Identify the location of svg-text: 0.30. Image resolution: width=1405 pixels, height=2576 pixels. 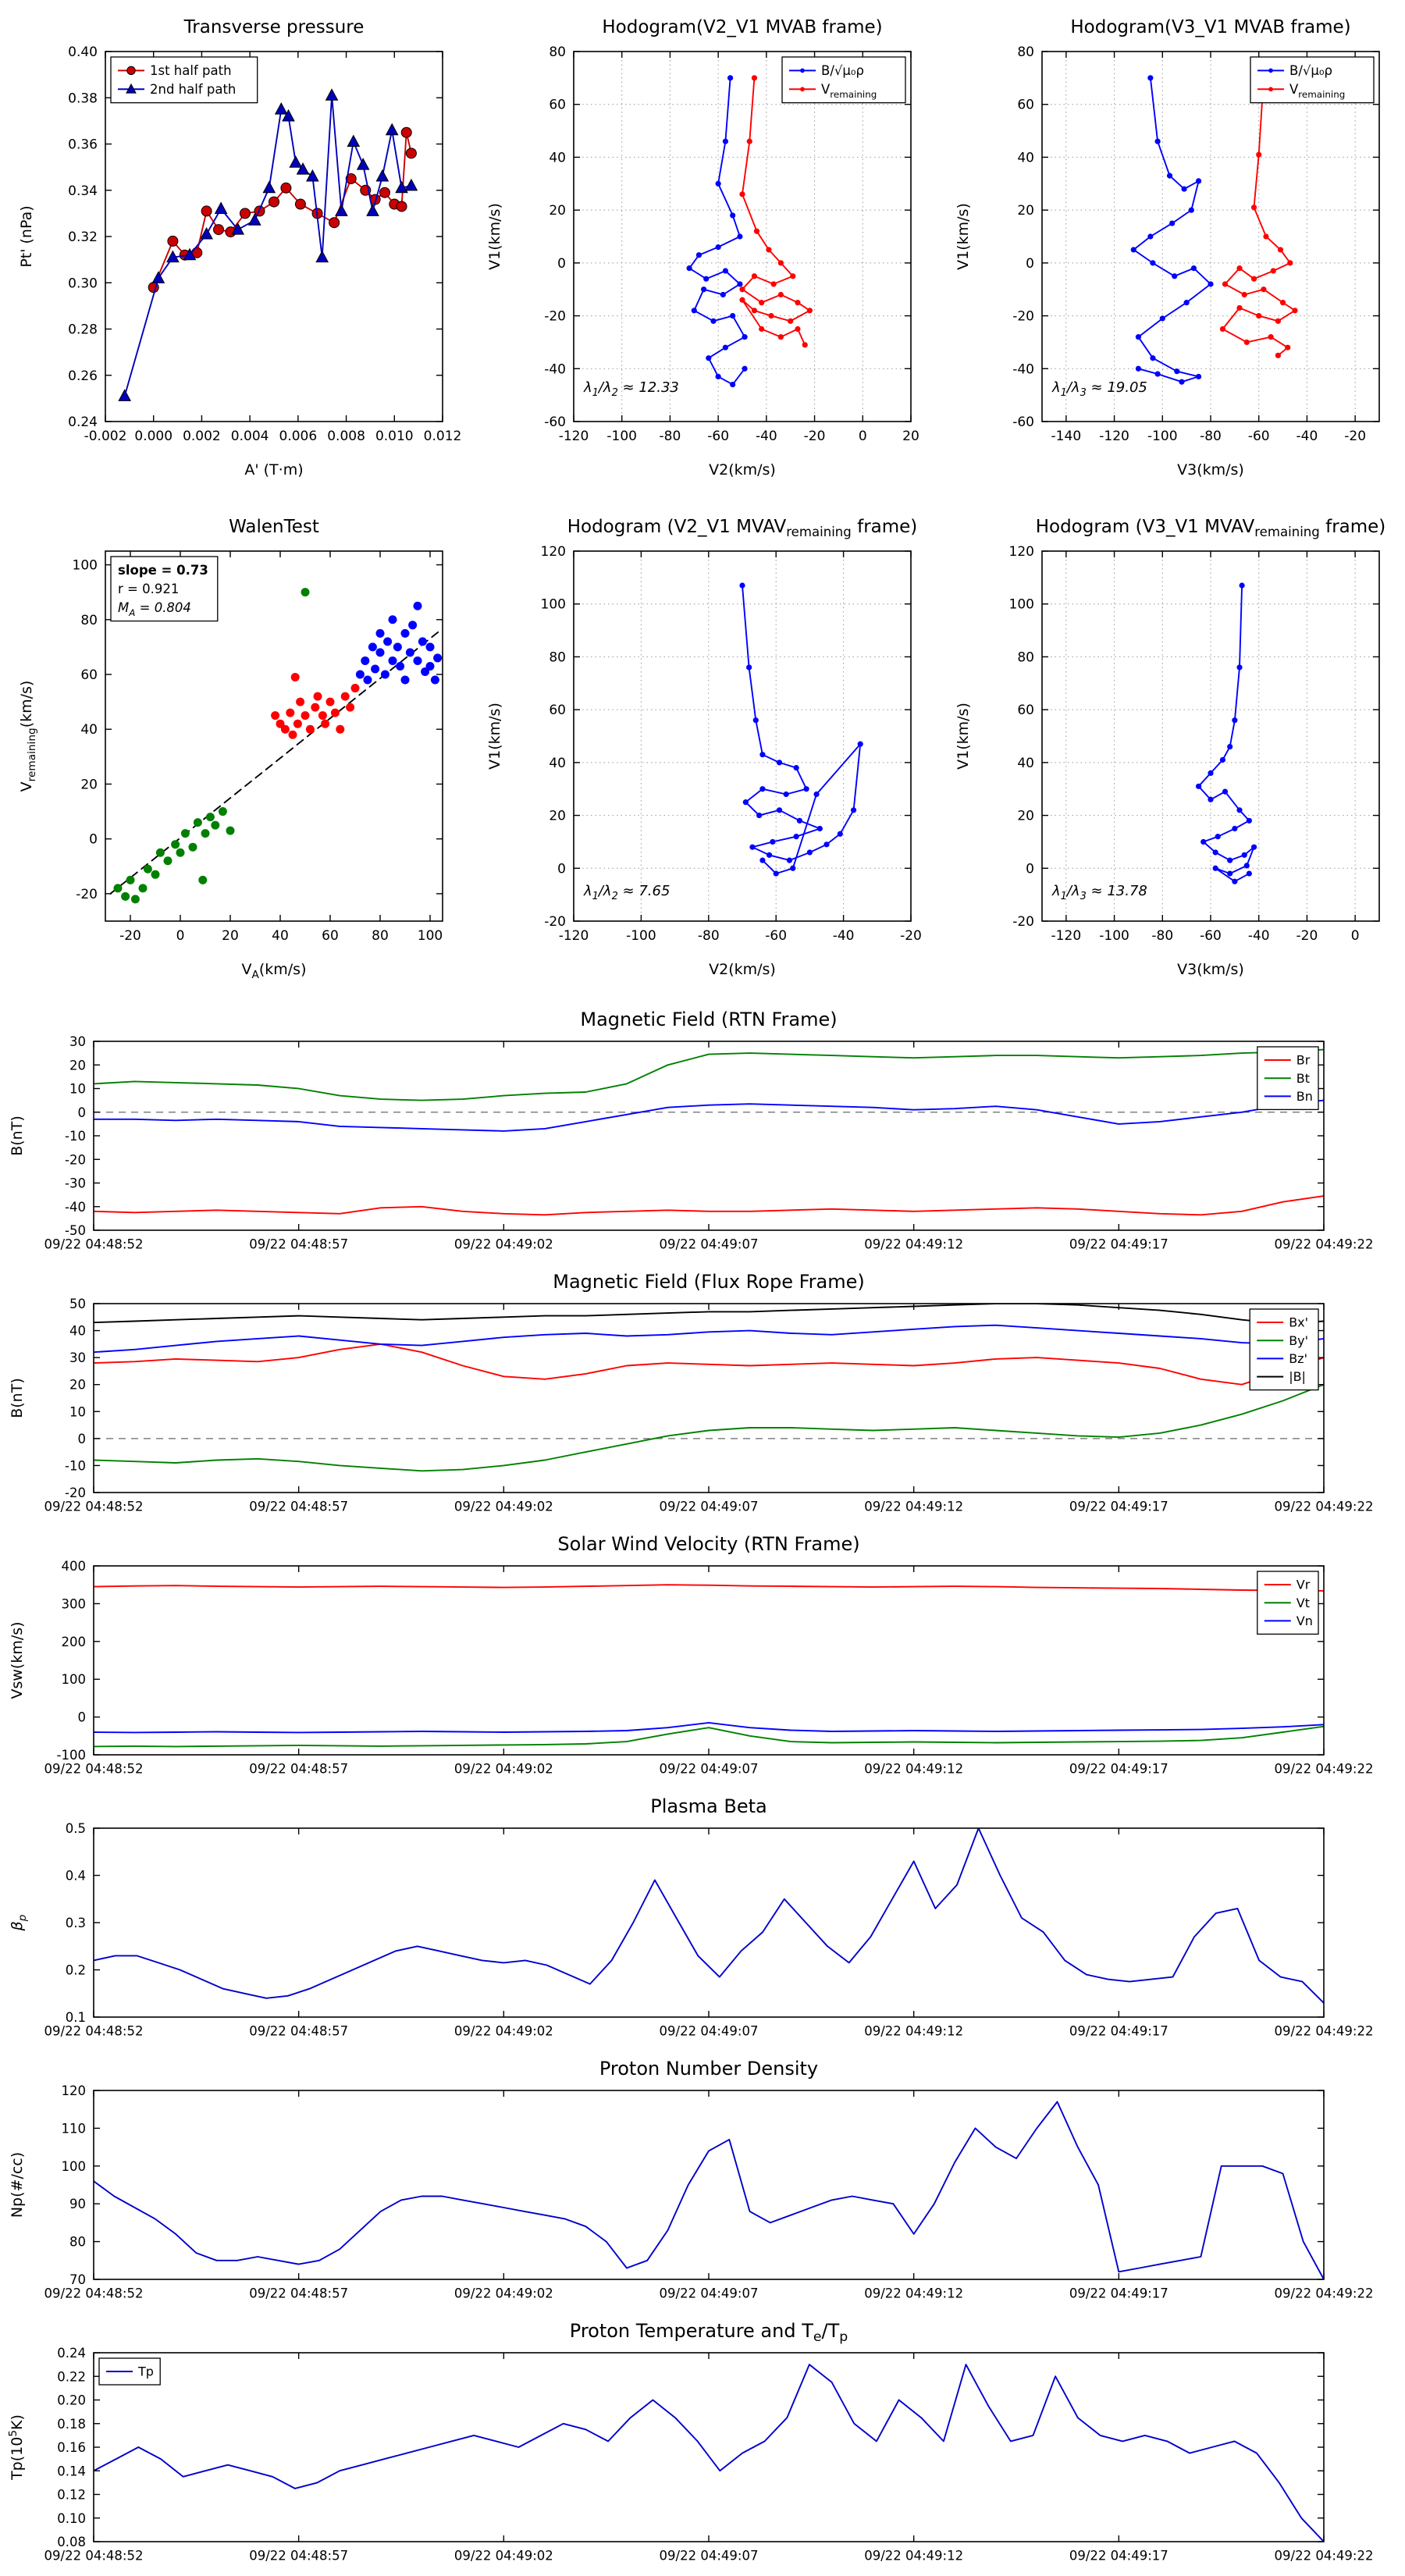
(83, 283).